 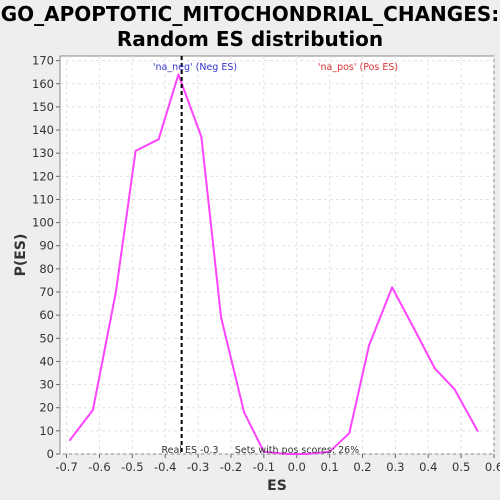 What do you see at coordinates (189, 450) in the screenshot?
I see `real-es-annotation: Real ES -0.3` at bounding box center [189, 450].